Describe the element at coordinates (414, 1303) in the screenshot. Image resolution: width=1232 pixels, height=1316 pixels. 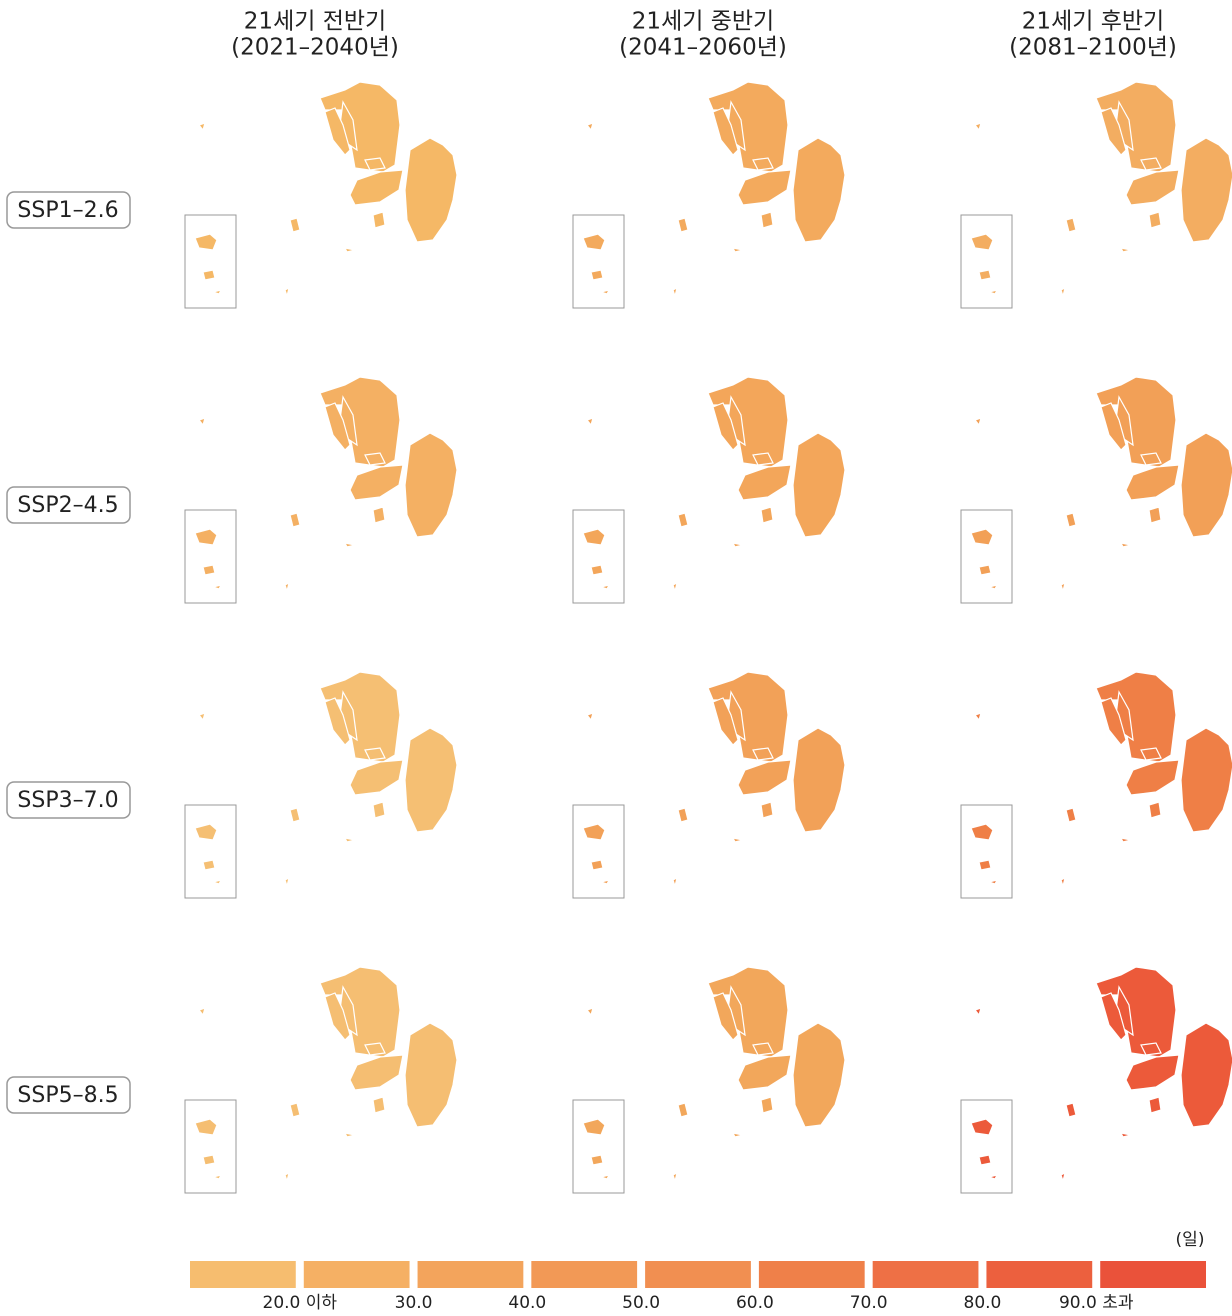
I see `legend-label: 30.0` at that location.